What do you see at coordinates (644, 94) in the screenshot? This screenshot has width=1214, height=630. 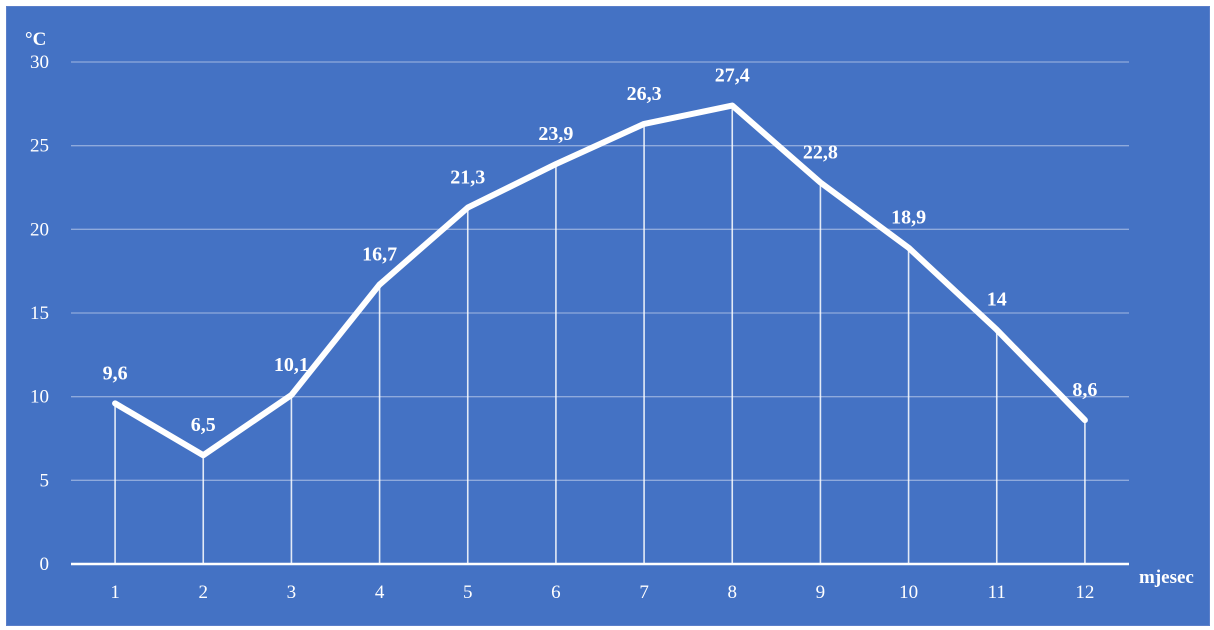 I see `data-label: 26,3` at bounding box center [644, 94].